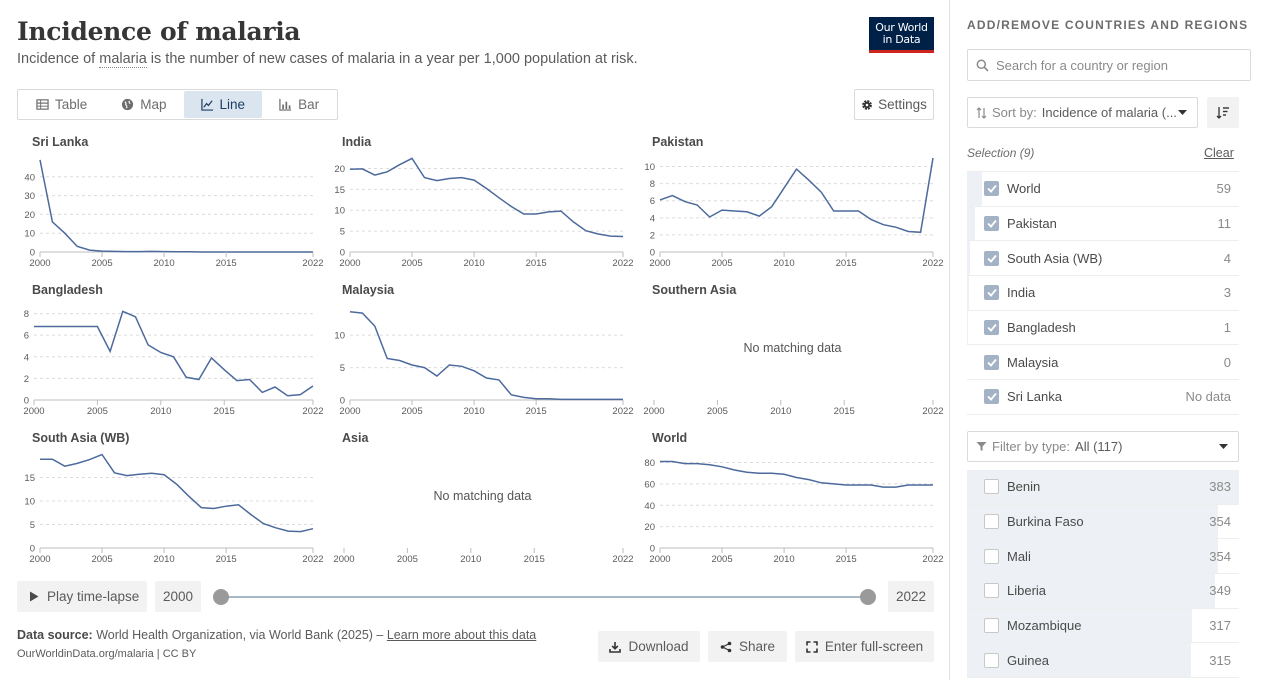 The height and width of the screenshot is (680, 1268). What do you see at coordinates (1001, 153) in the screenshot?
I see `selection-count: Selection (9)` at bounding box center [1001, 153].